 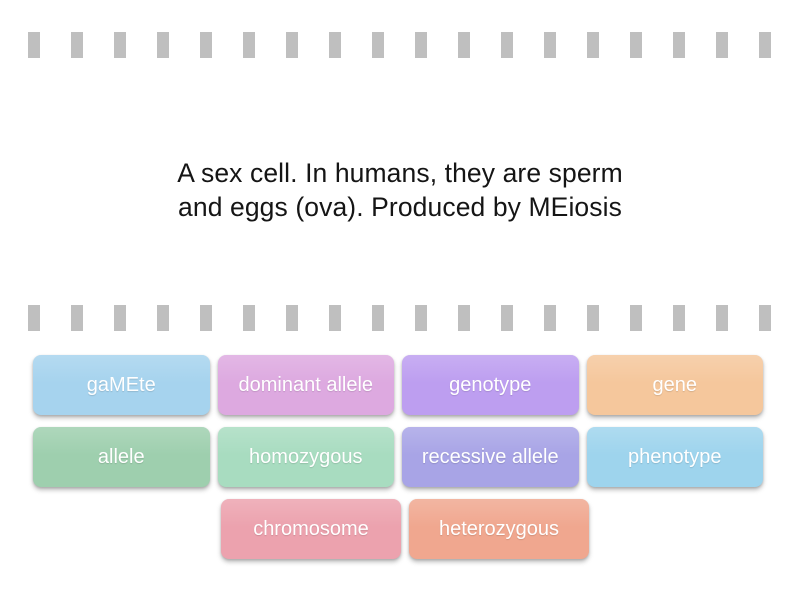 I want to click on answer-tile-label: dominant allele, so click(x=306, y=384).